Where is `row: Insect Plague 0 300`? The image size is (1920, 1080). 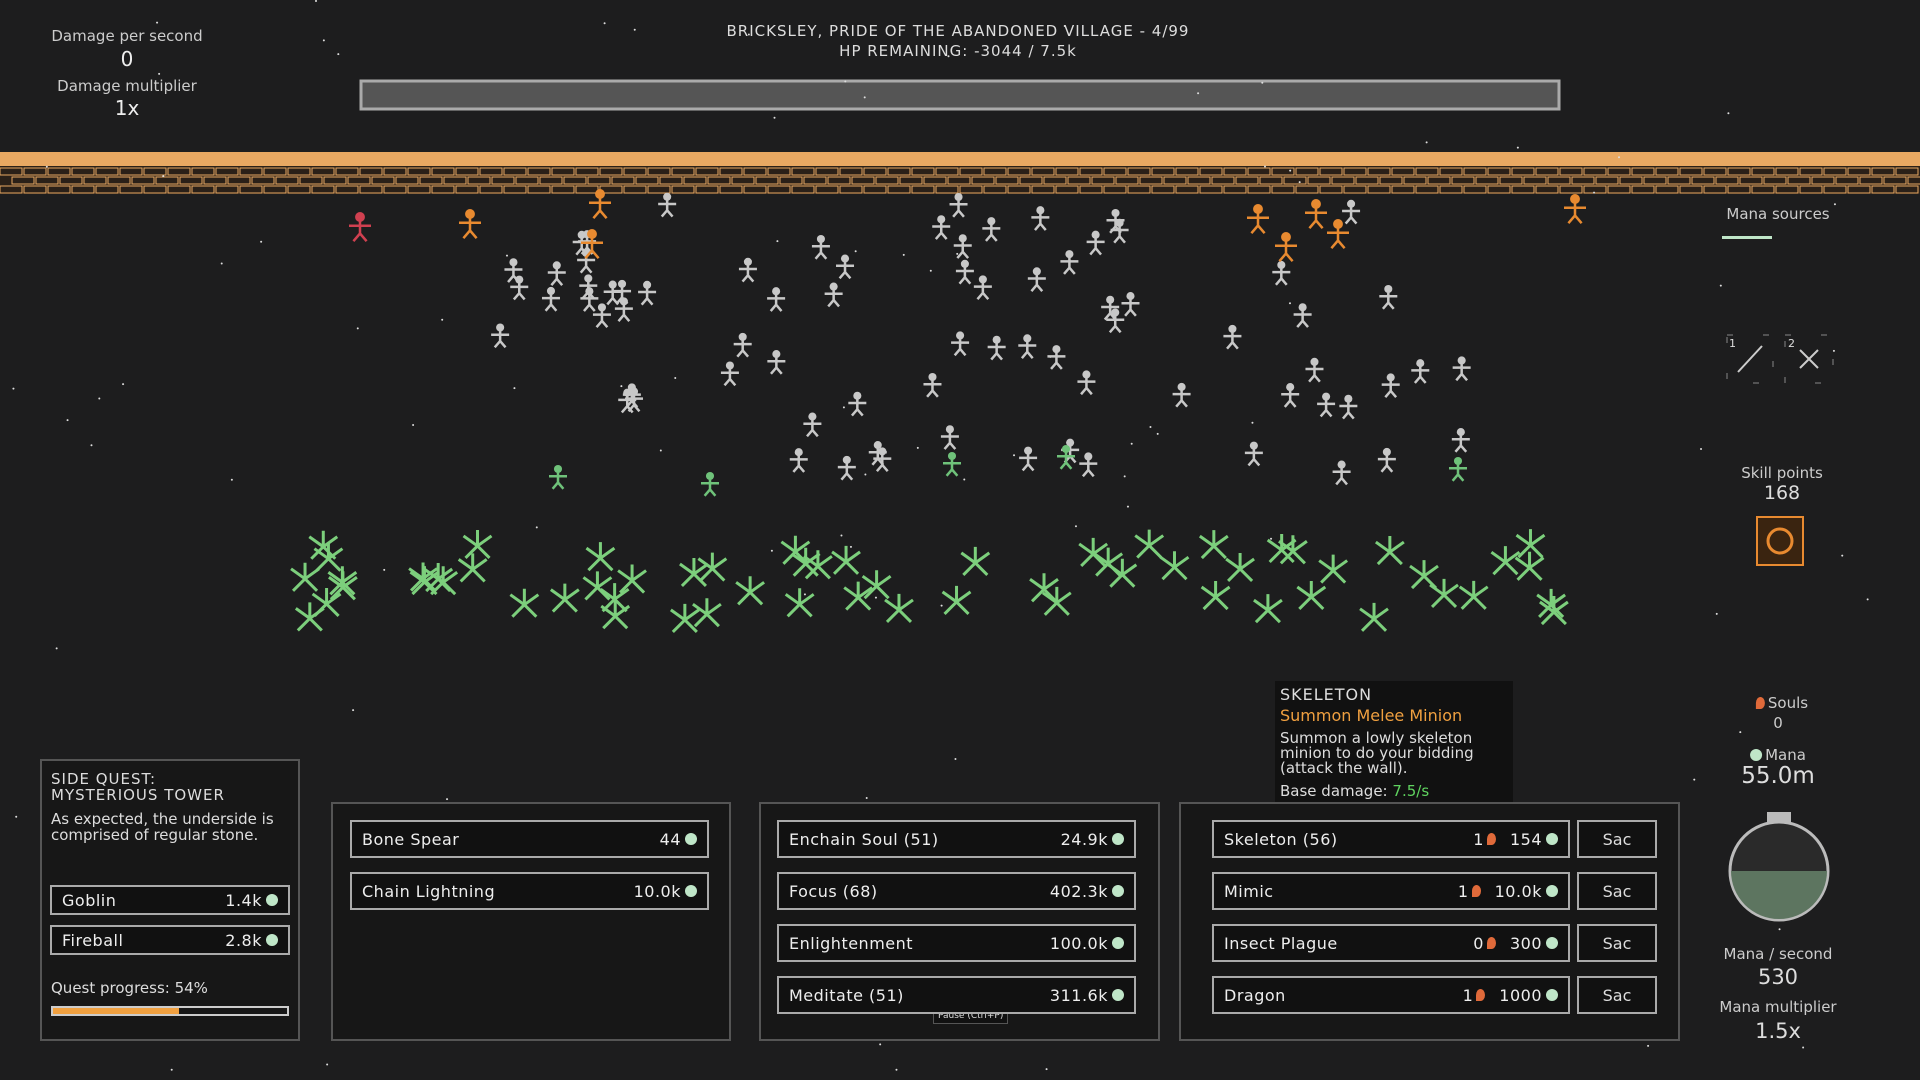
row: Insect Plague 0 300 is located at coordinates (1391, 943).